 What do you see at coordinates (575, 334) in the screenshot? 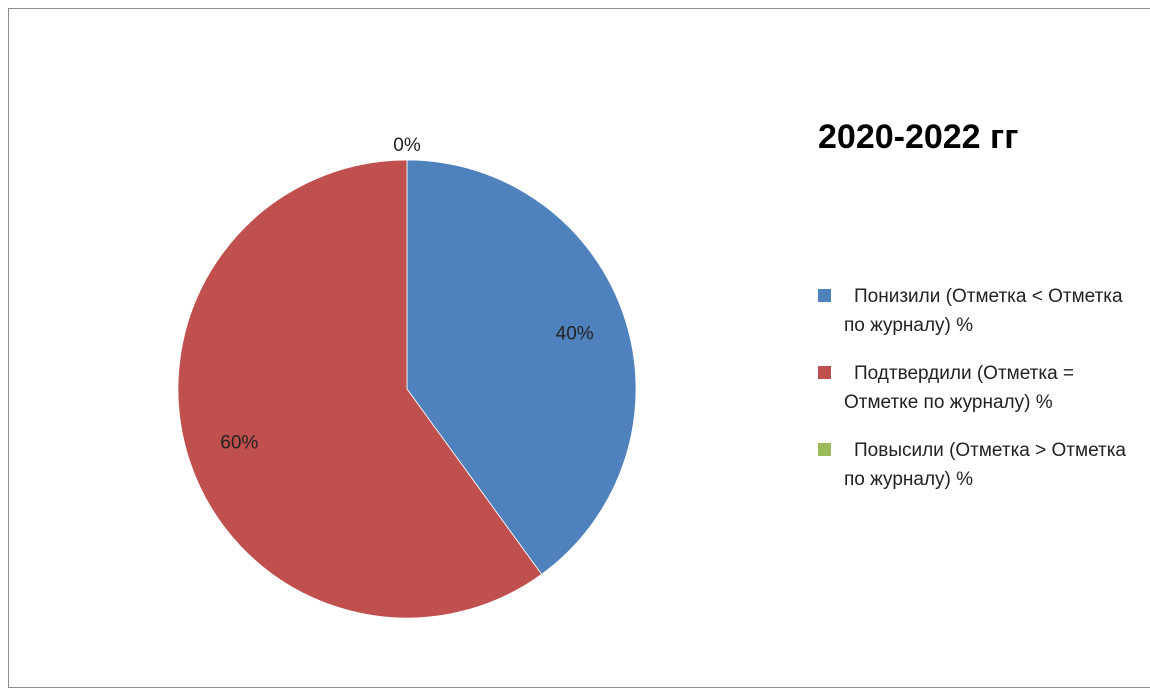
I see `data-label-lowered: 40%` at bounding box center [575, 334].